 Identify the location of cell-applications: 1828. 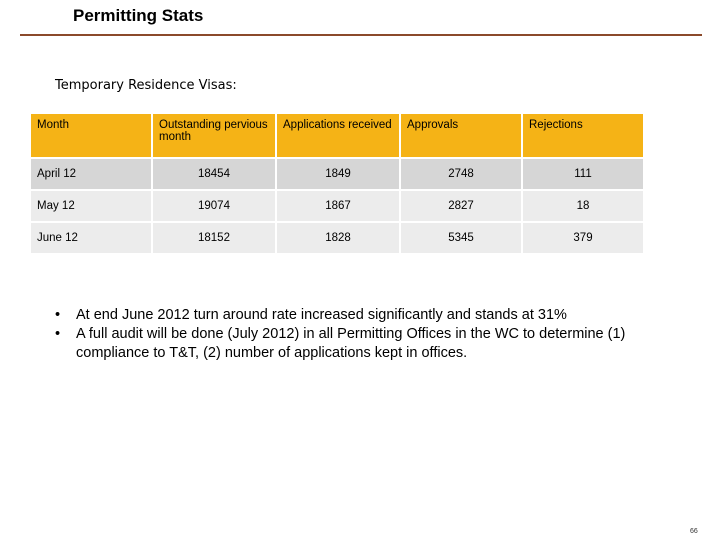
(338, 238).